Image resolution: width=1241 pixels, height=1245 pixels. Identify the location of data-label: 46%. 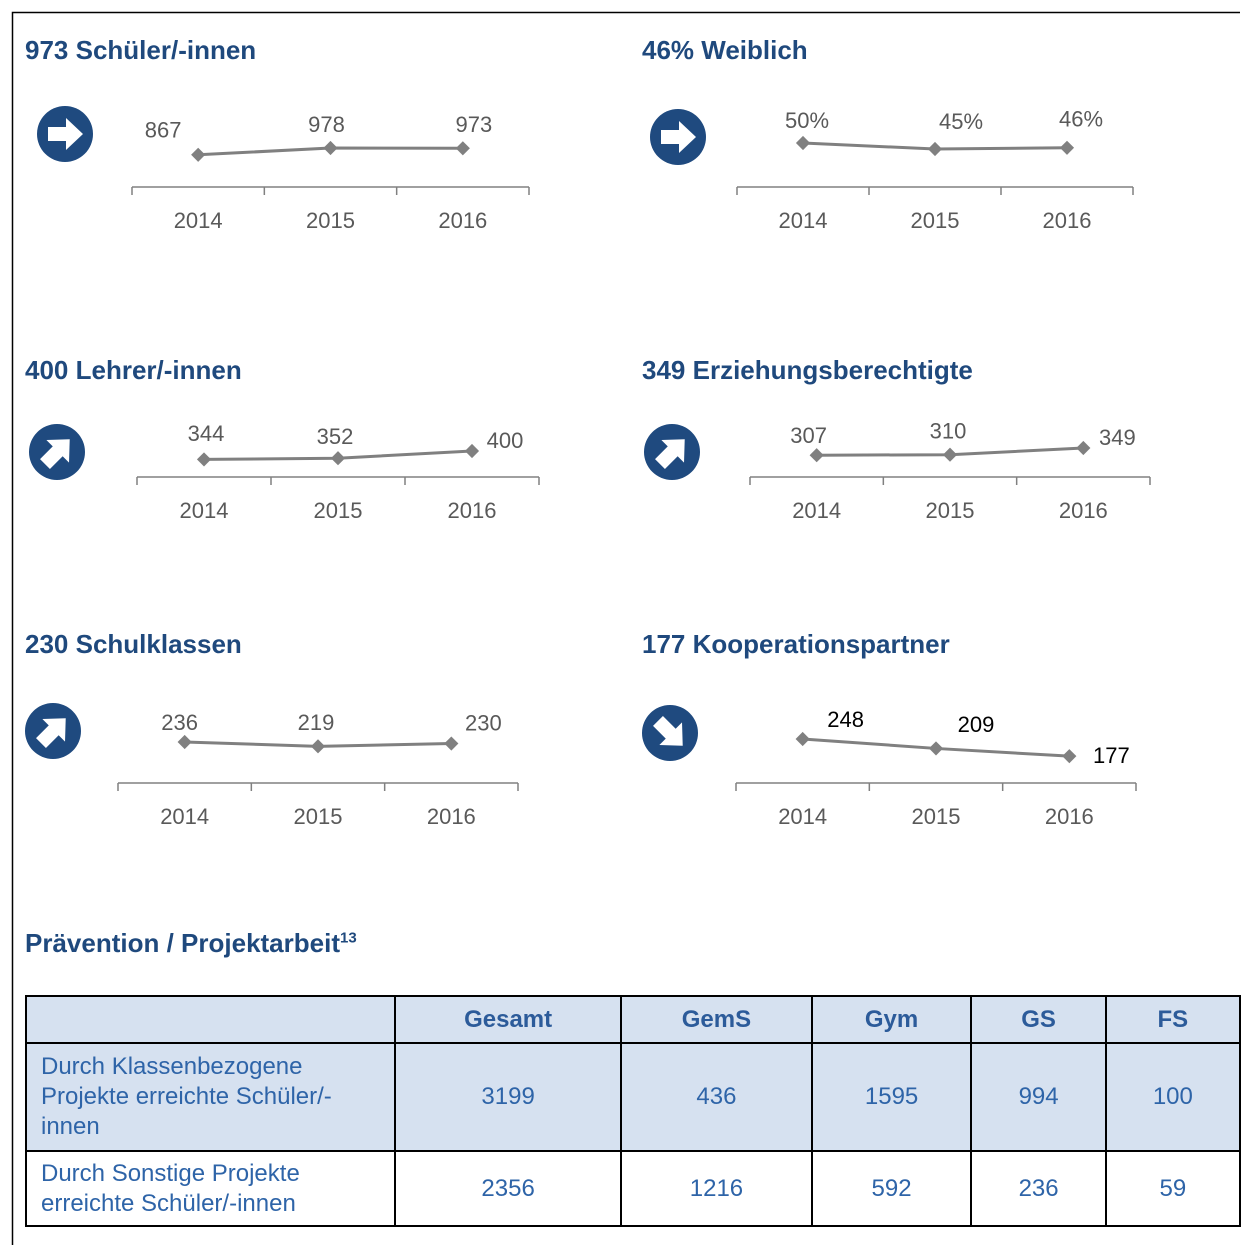
(1081, 119).